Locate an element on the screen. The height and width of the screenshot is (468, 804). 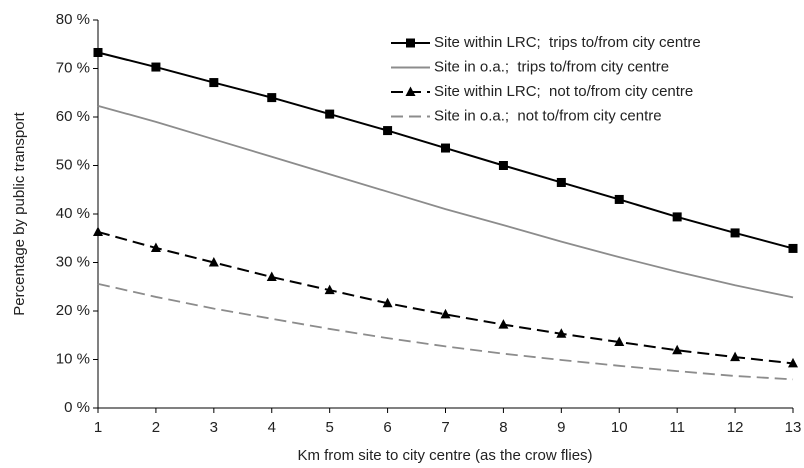
x-tick-label: 3 is located at coordinates (214, 427).